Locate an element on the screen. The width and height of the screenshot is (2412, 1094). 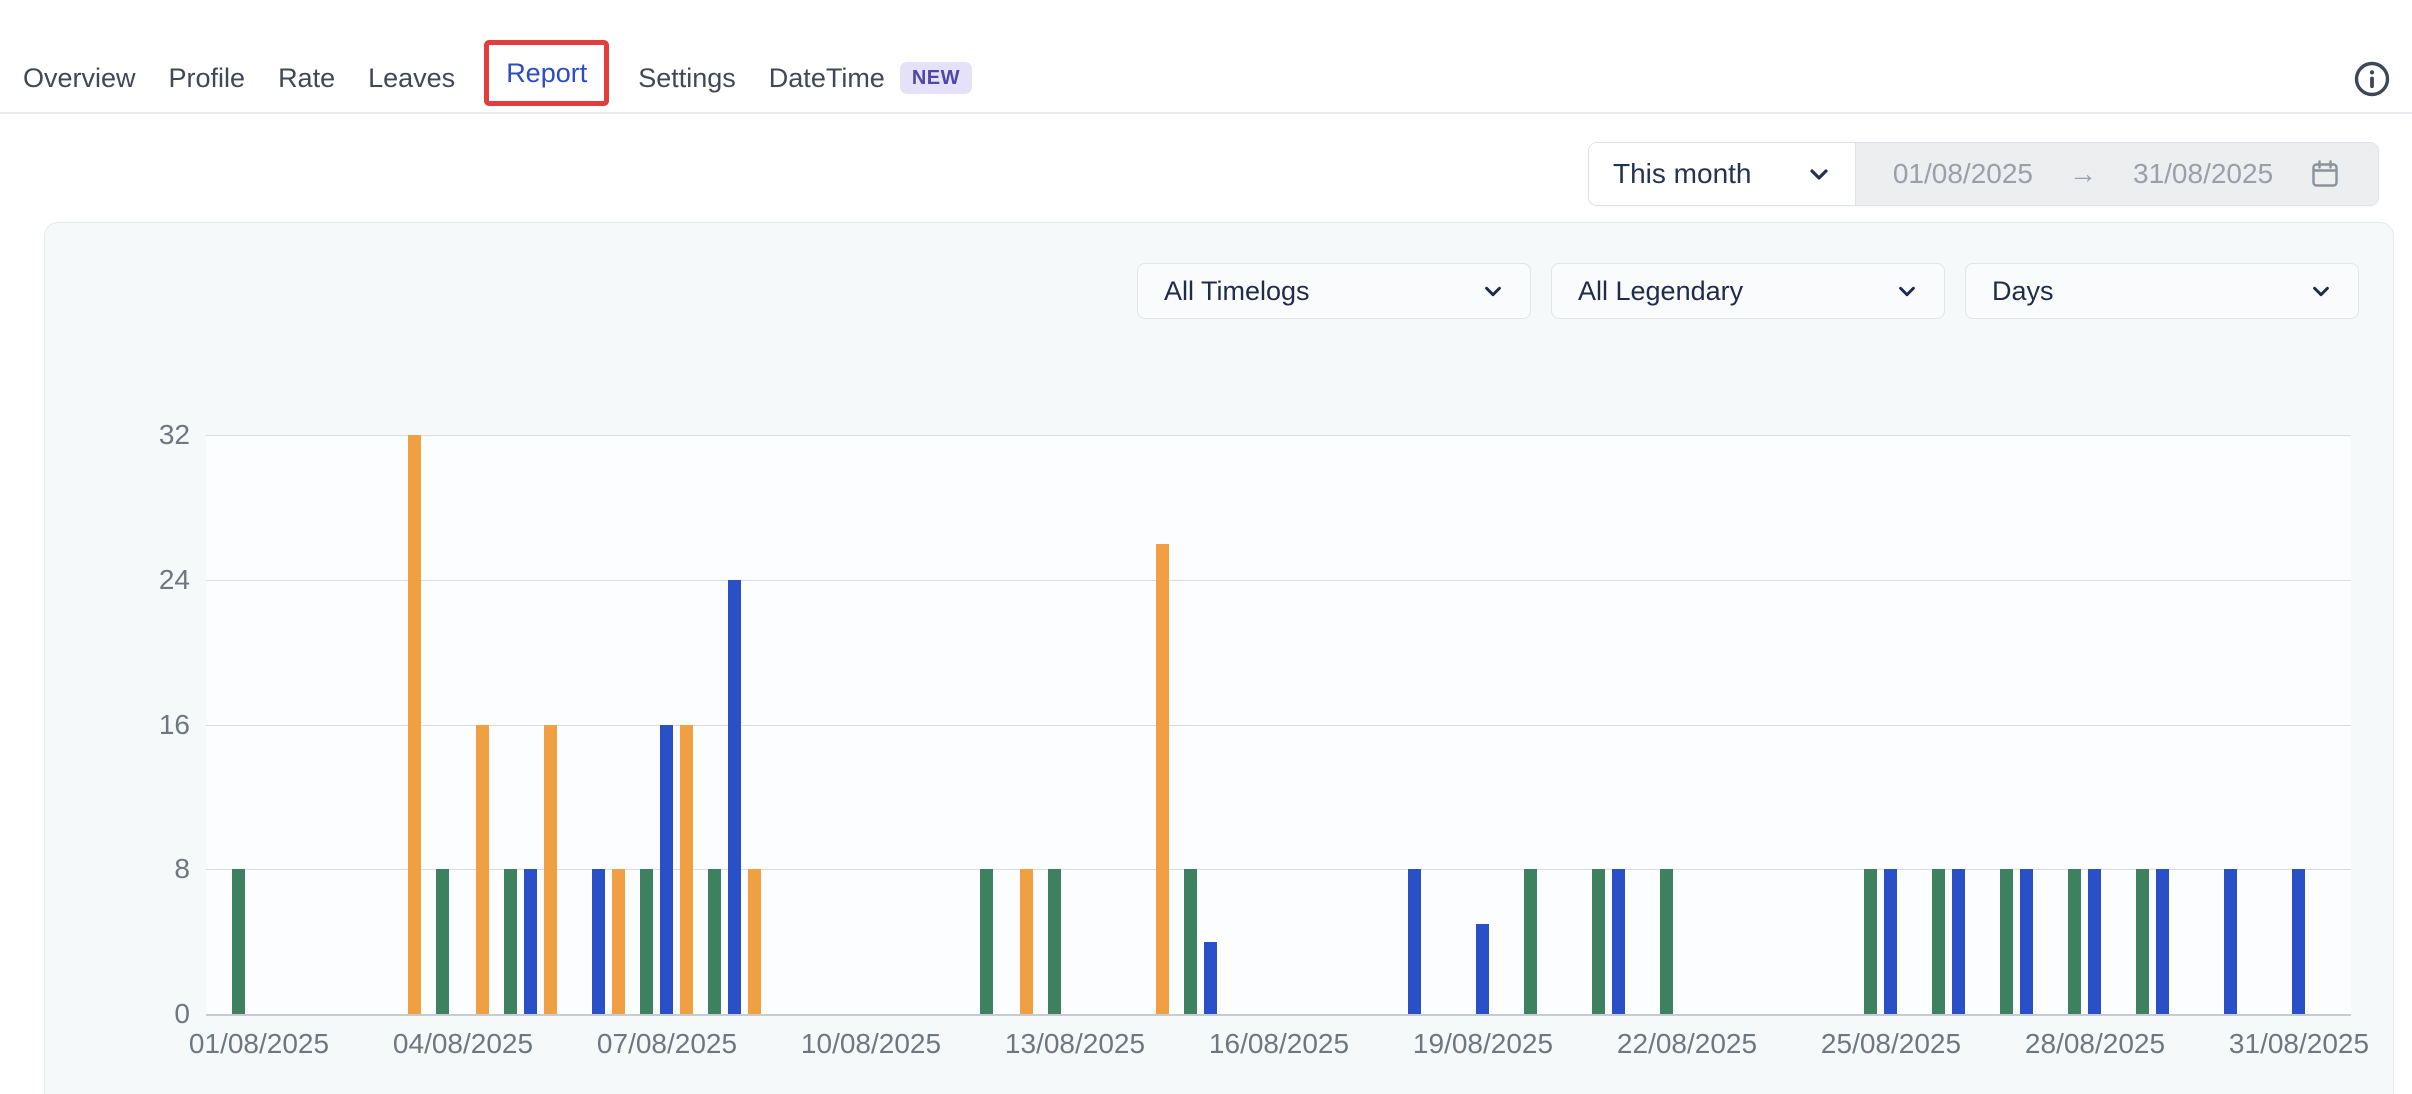
bar-blue-26/08/2025 is located at coordinates (1958, 941).